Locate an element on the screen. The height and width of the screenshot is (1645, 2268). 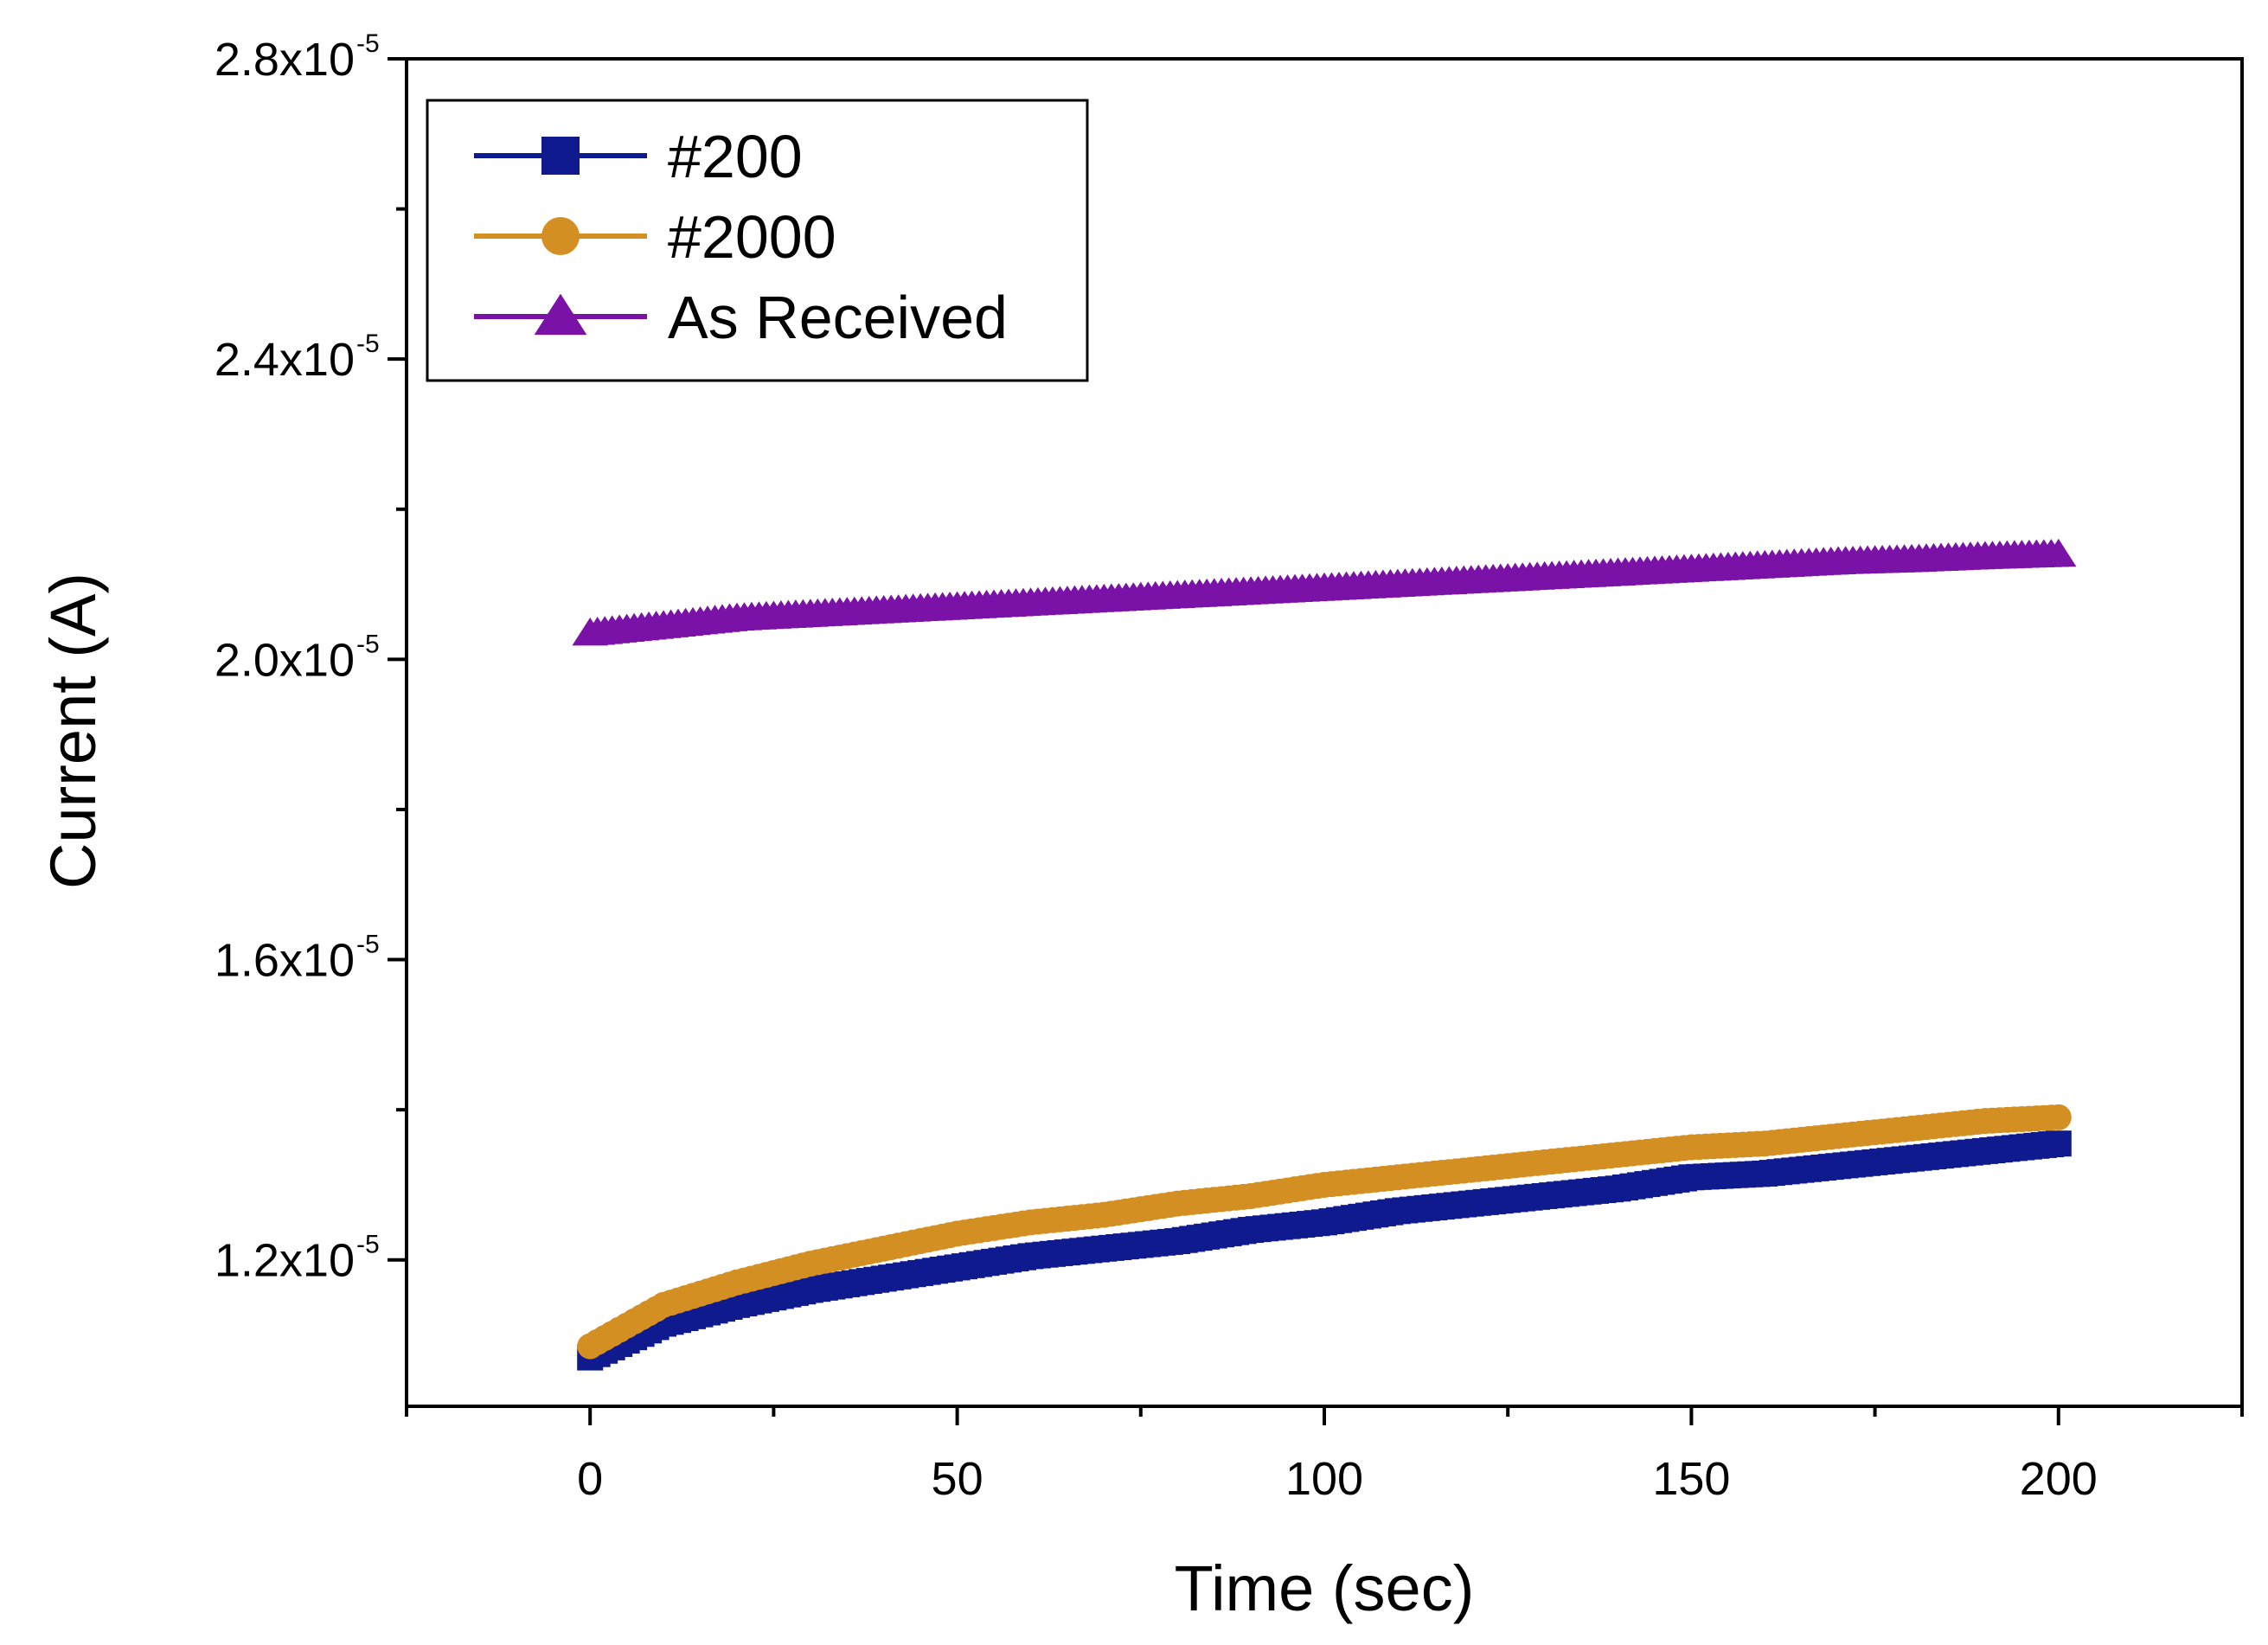
y-tick-label: 2.4x10 is located at coordinates (285, 360).